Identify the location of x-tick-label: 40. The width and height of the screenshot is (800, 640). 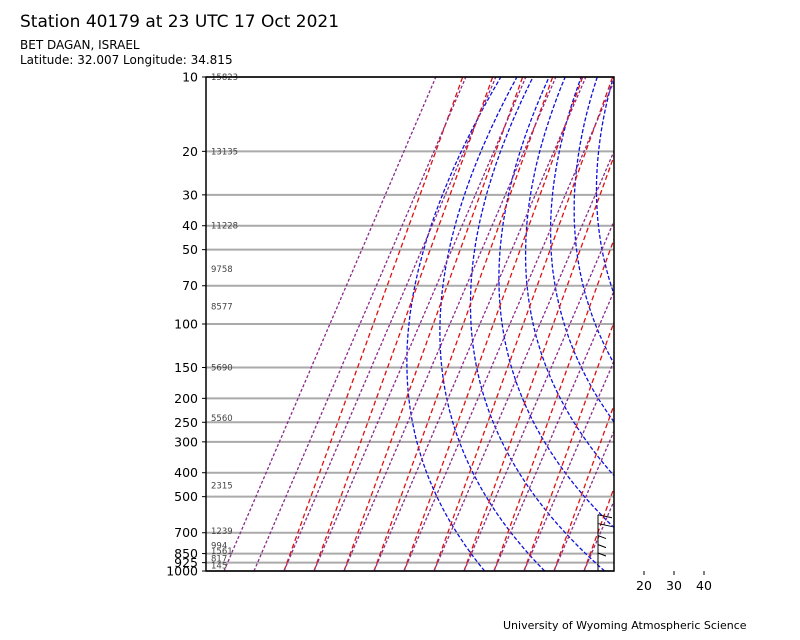
(704, 585).